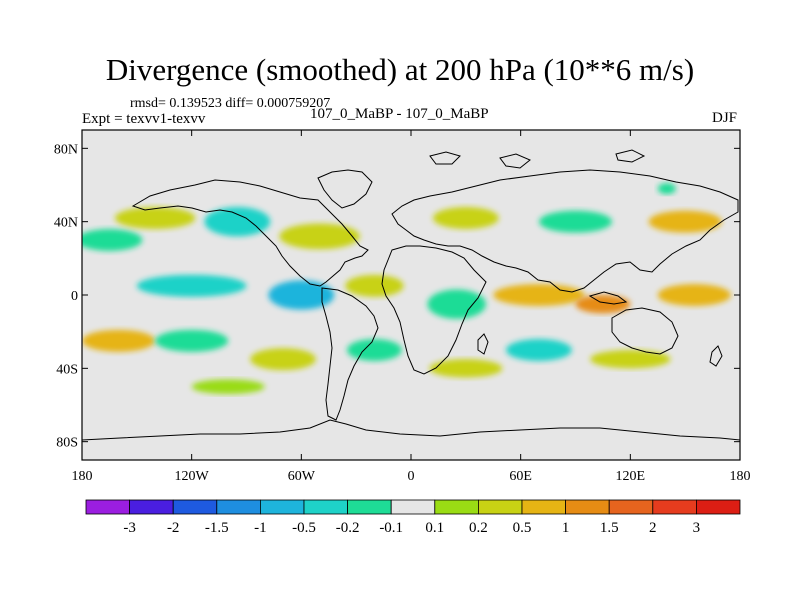  Describe the element at coordinates (537, 159) in the screenshot. I see `coast-arctic-islands` at that location.